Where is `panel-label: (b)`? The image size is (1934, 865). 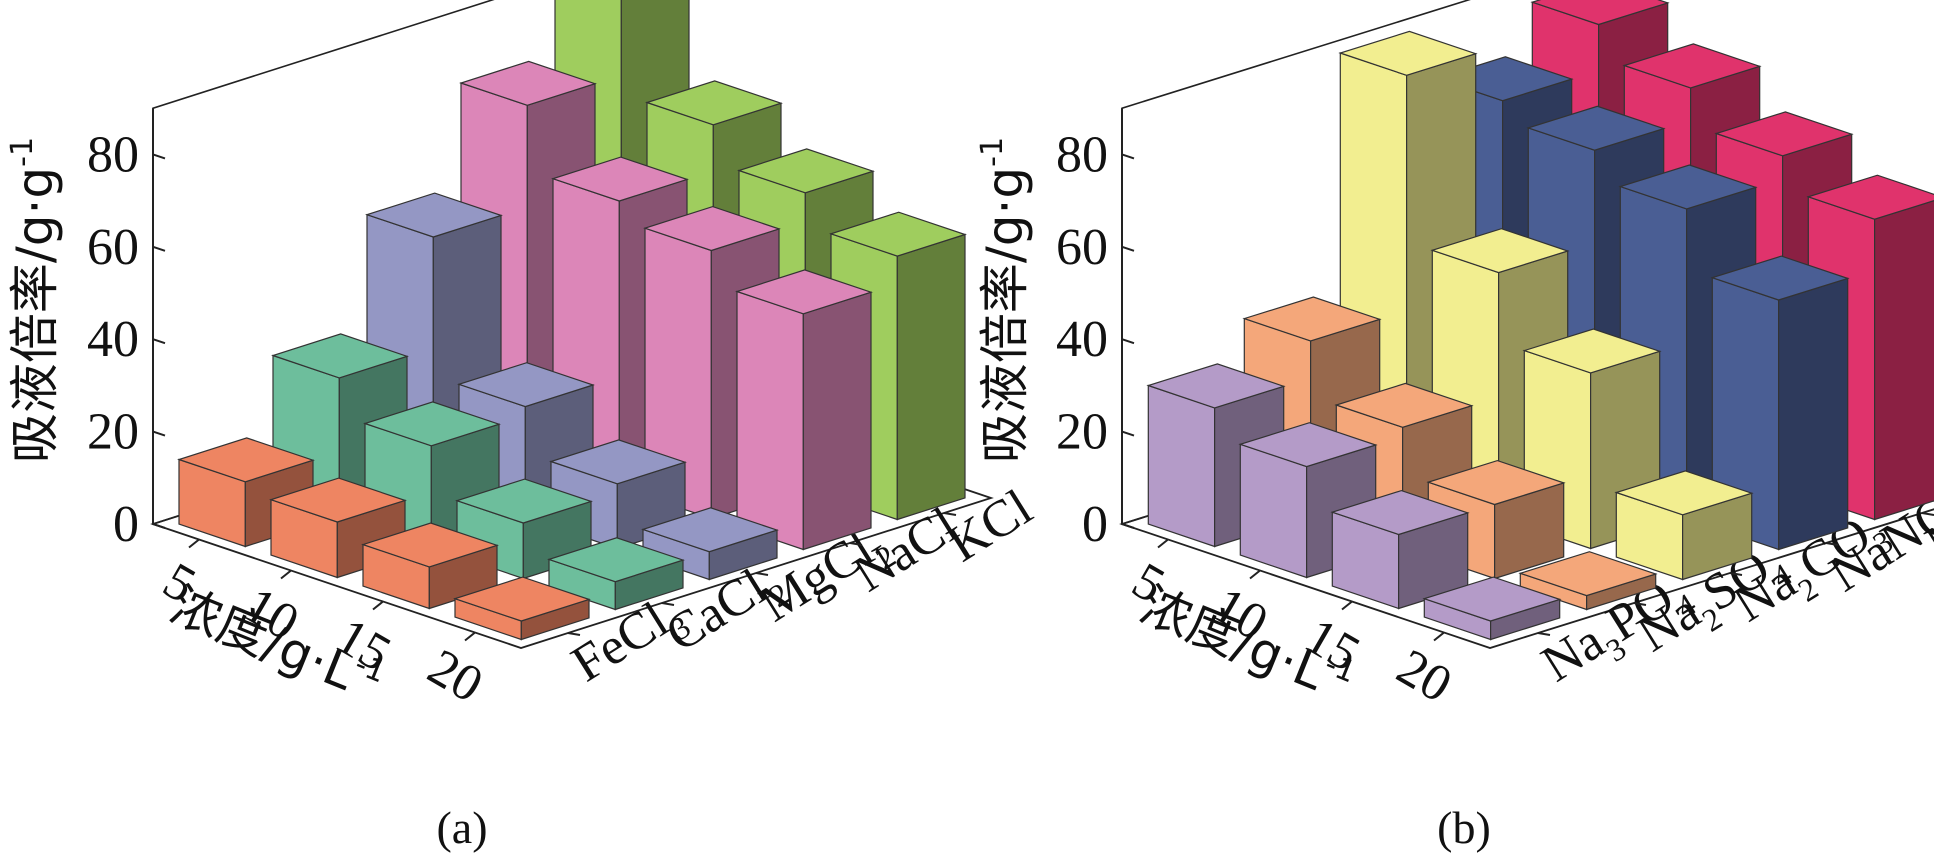
panel-label: (b) is located at coordinates (1464, 827).